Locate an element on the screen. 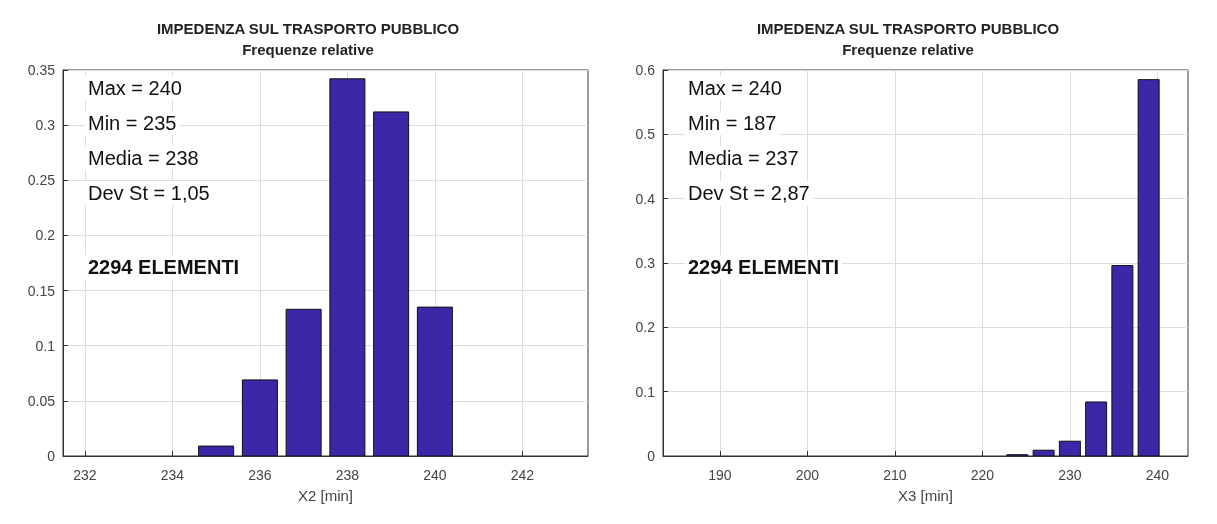 This screenshot has height=524, width=1217. annotation: Media = 237 is located at coordinates (743, 158).